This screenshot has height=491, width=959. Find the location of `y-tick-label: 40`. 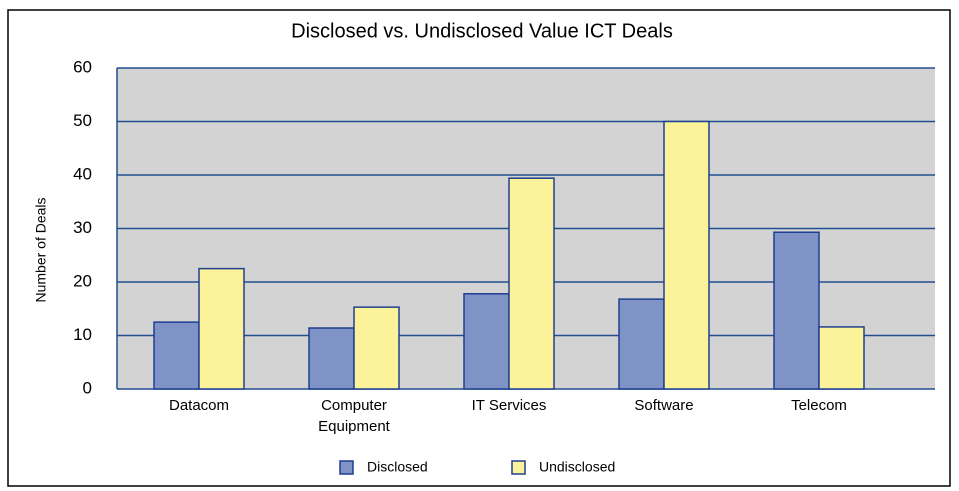

y-tick-label: 40 is located at coordinates (82, 173).